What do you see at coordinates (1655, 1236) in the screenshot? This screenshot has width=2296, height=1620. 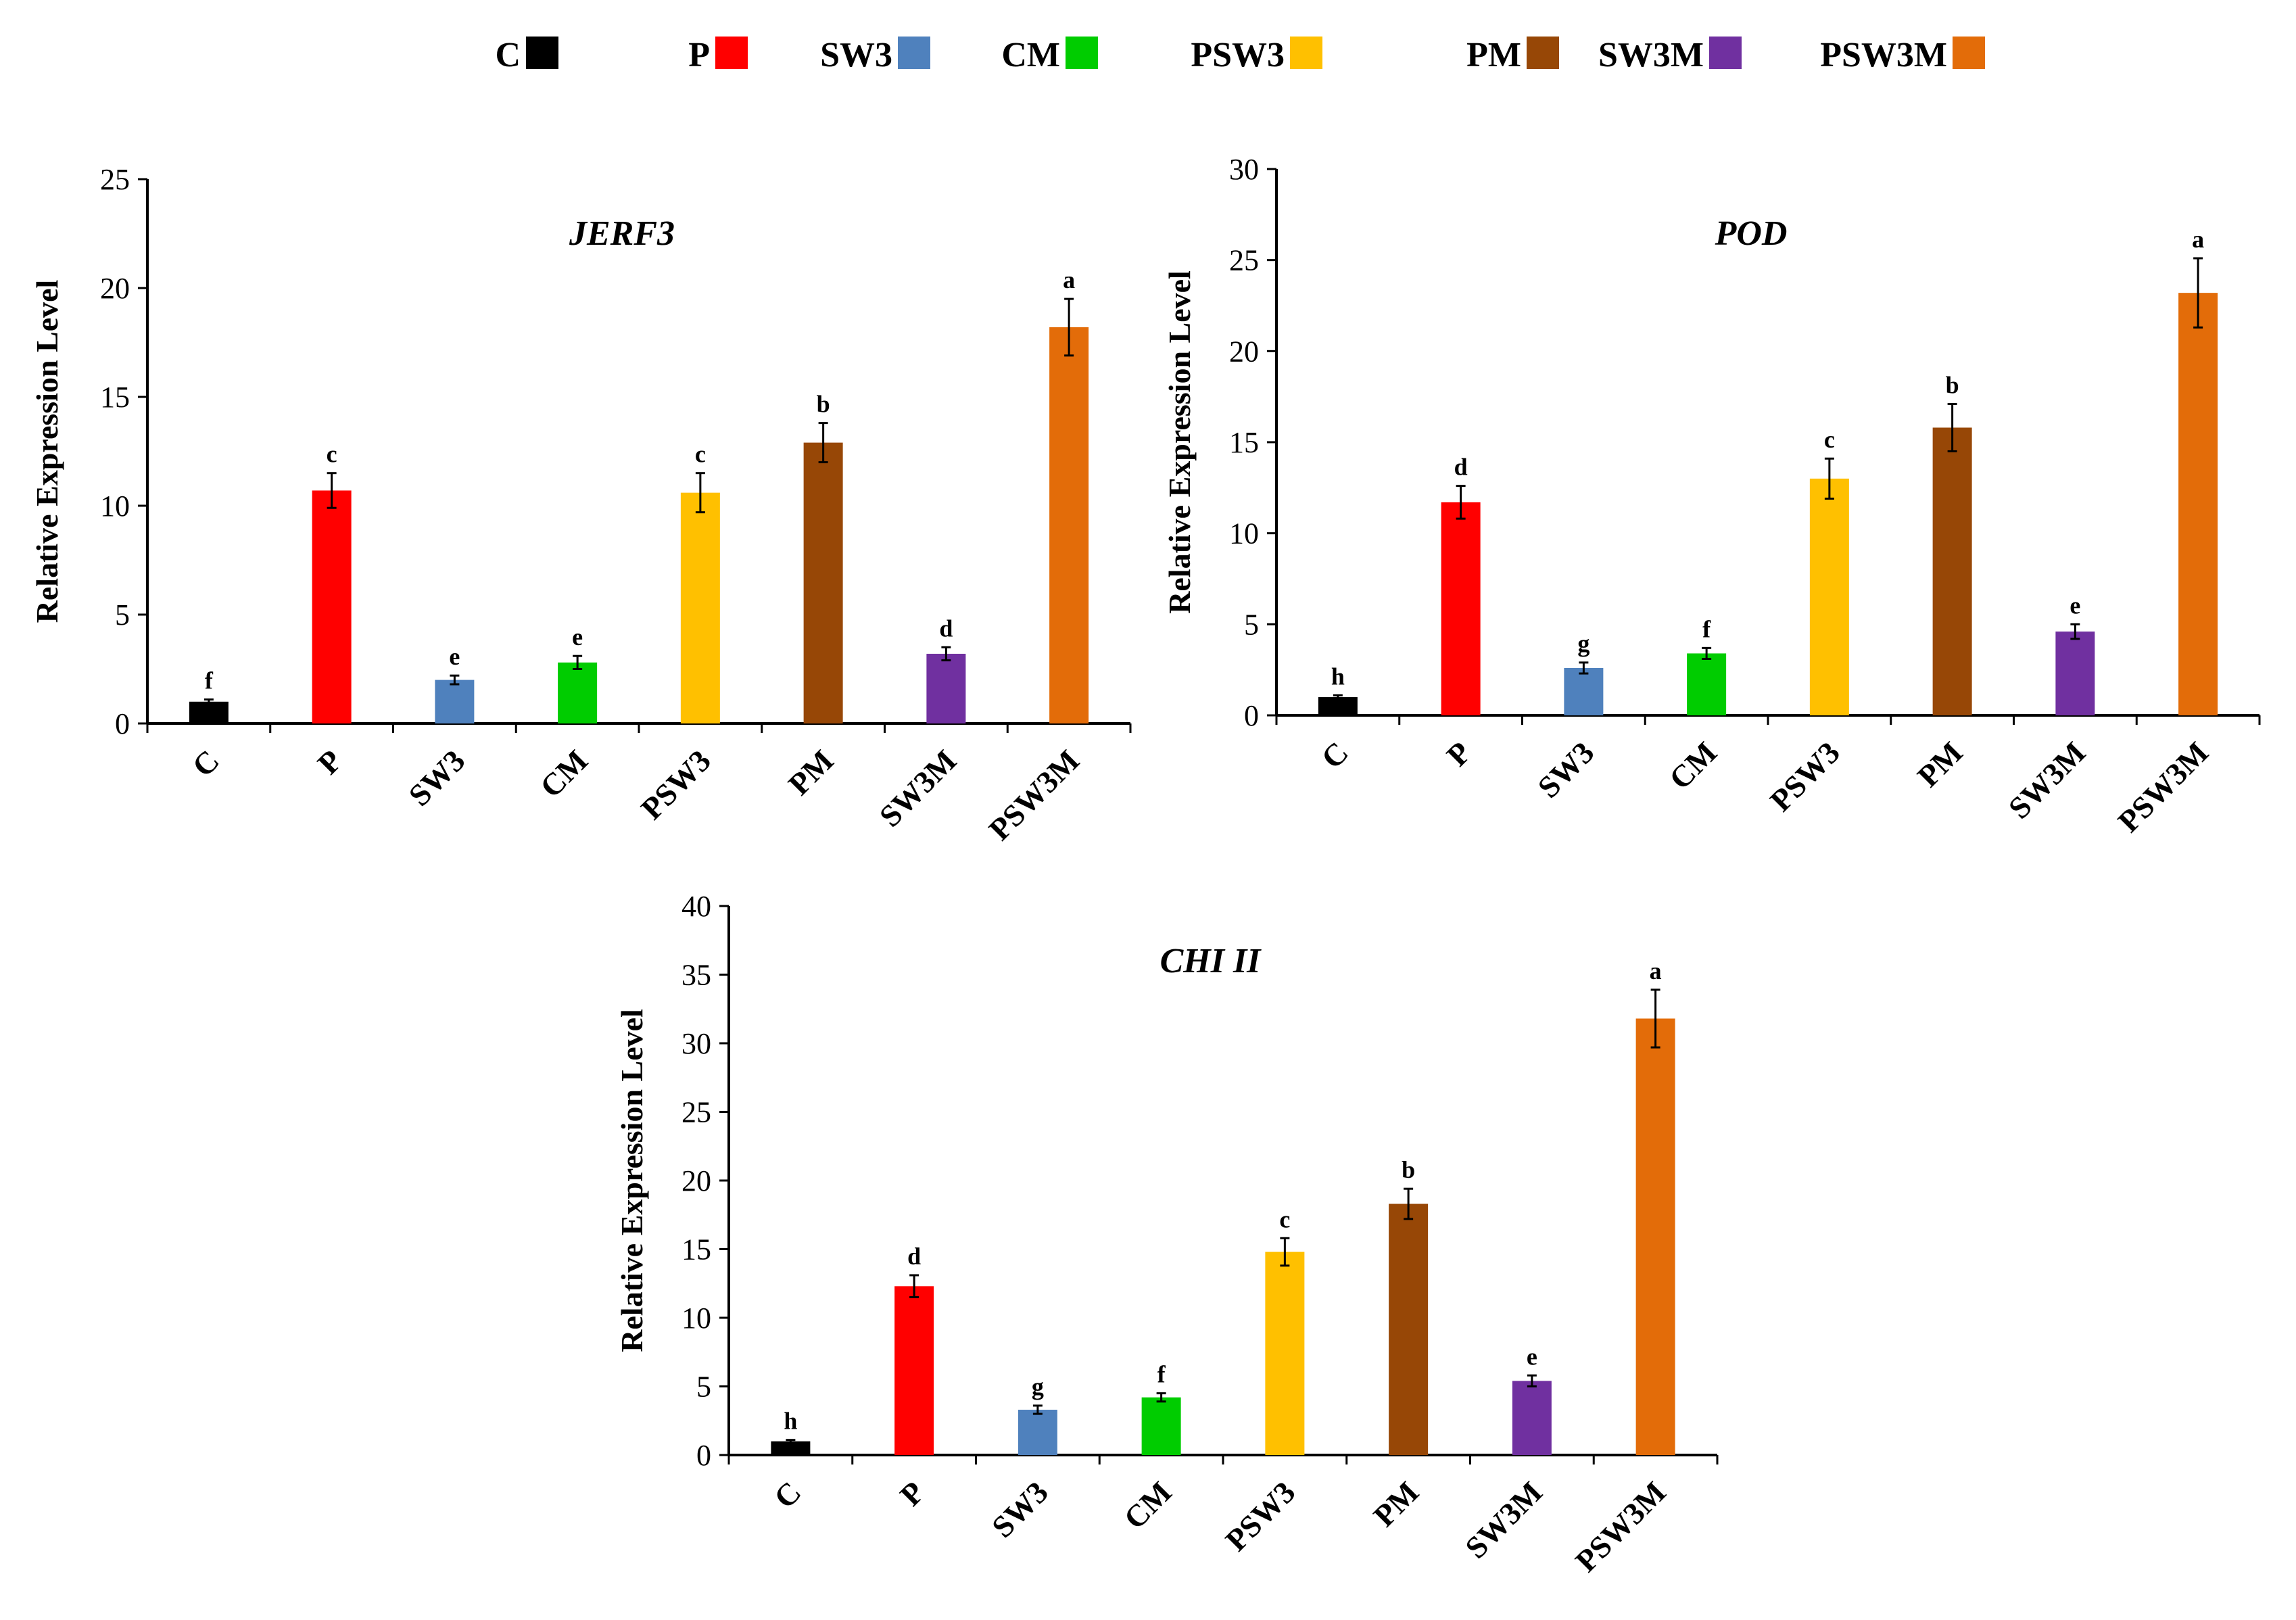 I see `bar-psw3m` at bounding box center [1655, 1236].